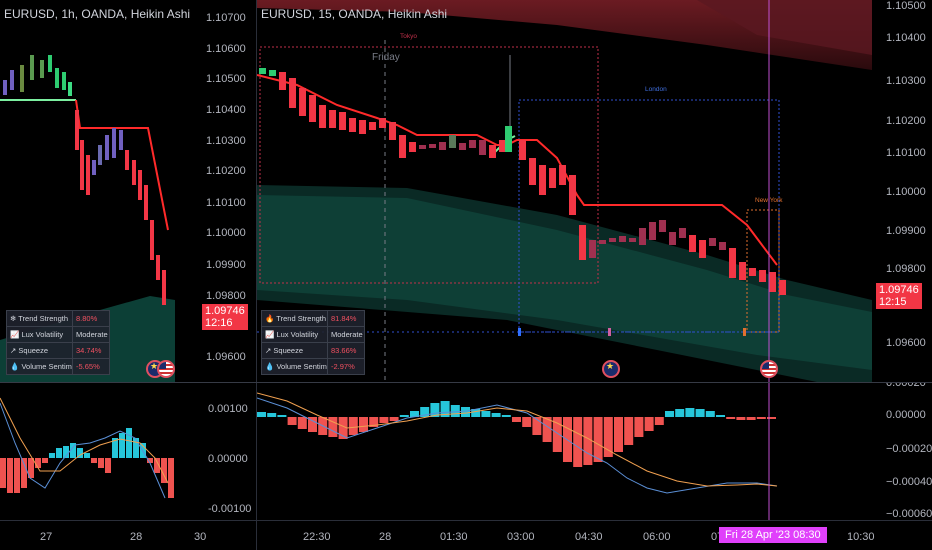 This screenshot has height=550, width=932. Describe the element at coordinates (313, 319) in the screenshot. I see `table-row: 🔥 Trend Strength 81.84%` at that location.